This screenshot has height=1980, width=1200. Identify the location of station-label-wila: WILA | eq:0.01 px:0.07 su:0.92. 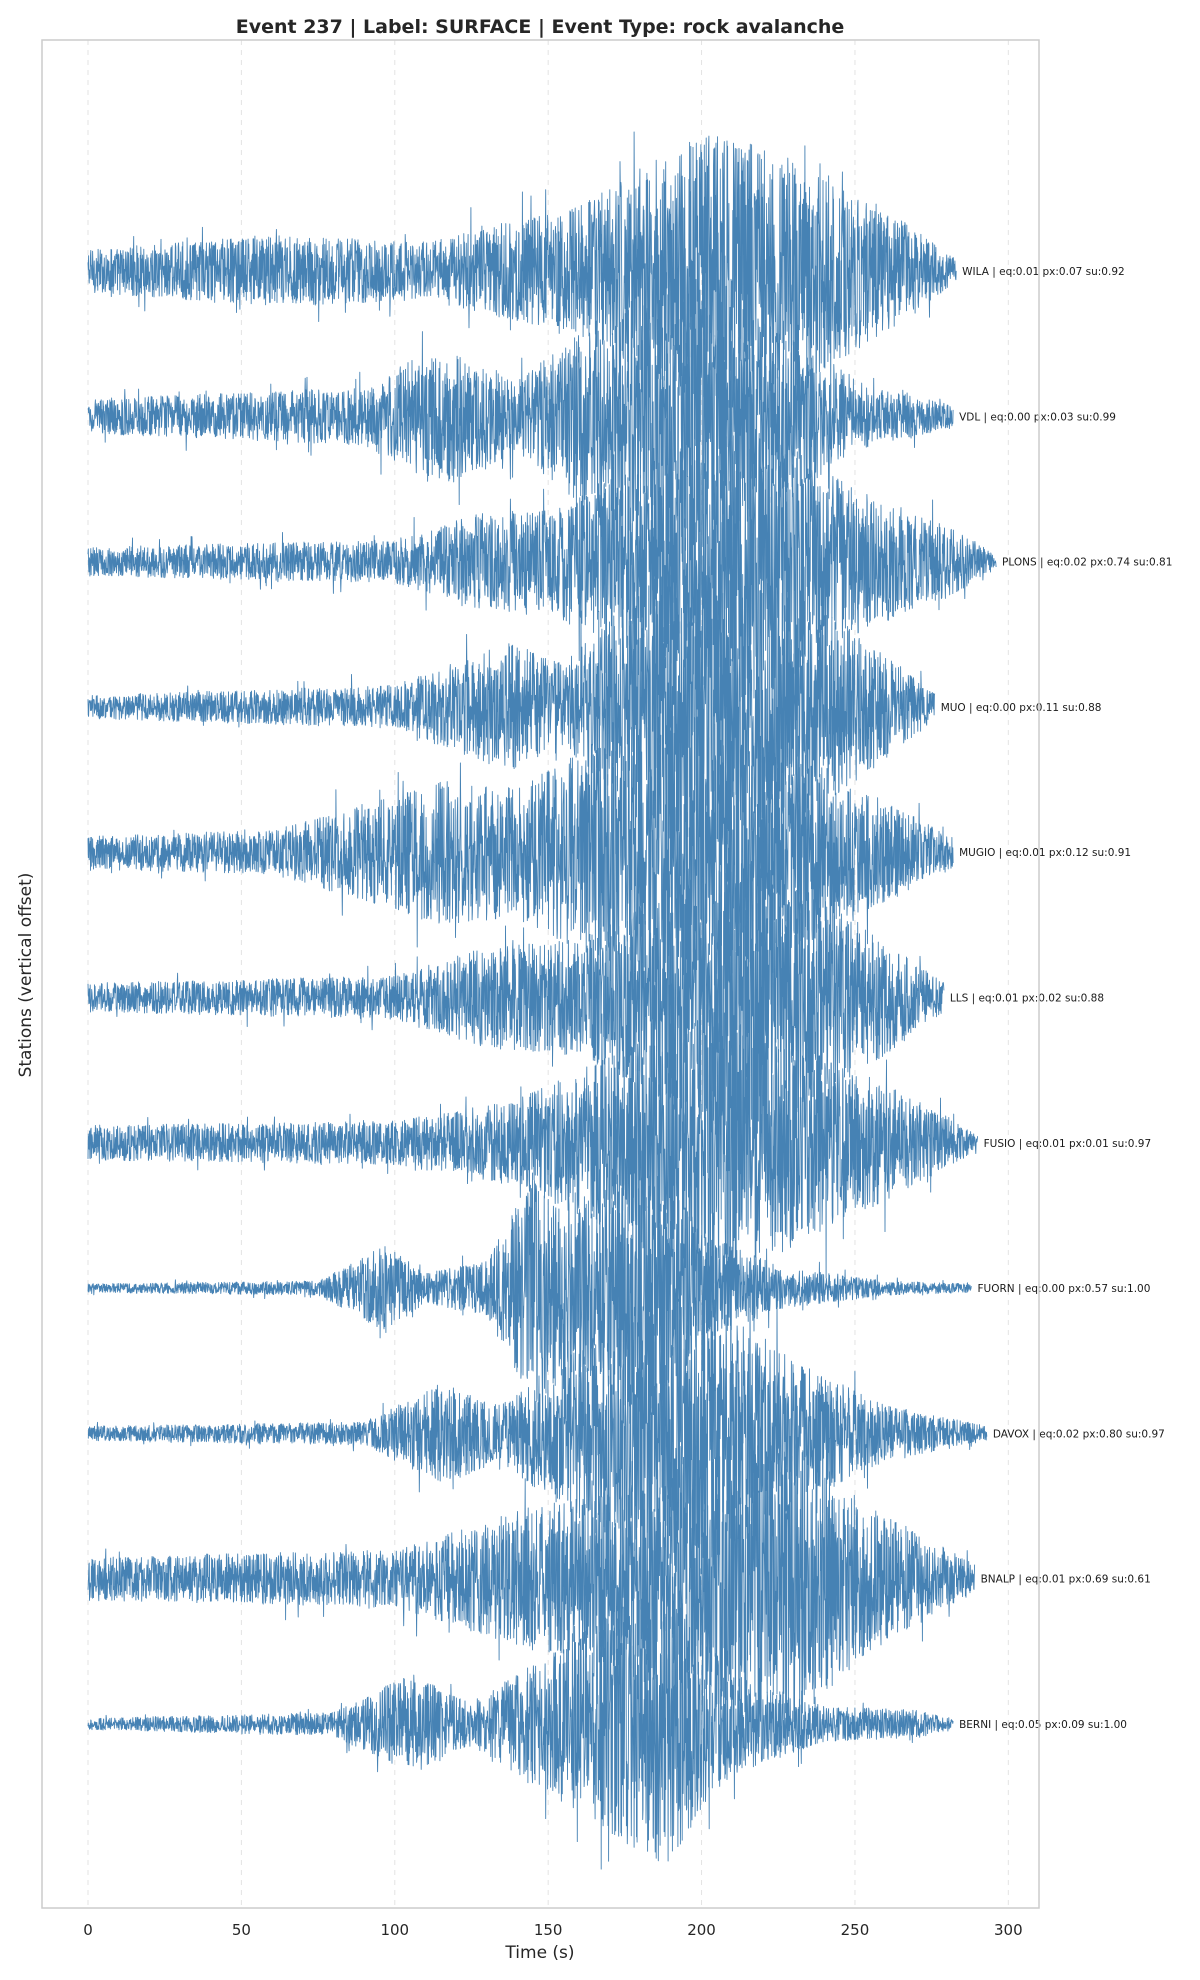
(1043, 272).